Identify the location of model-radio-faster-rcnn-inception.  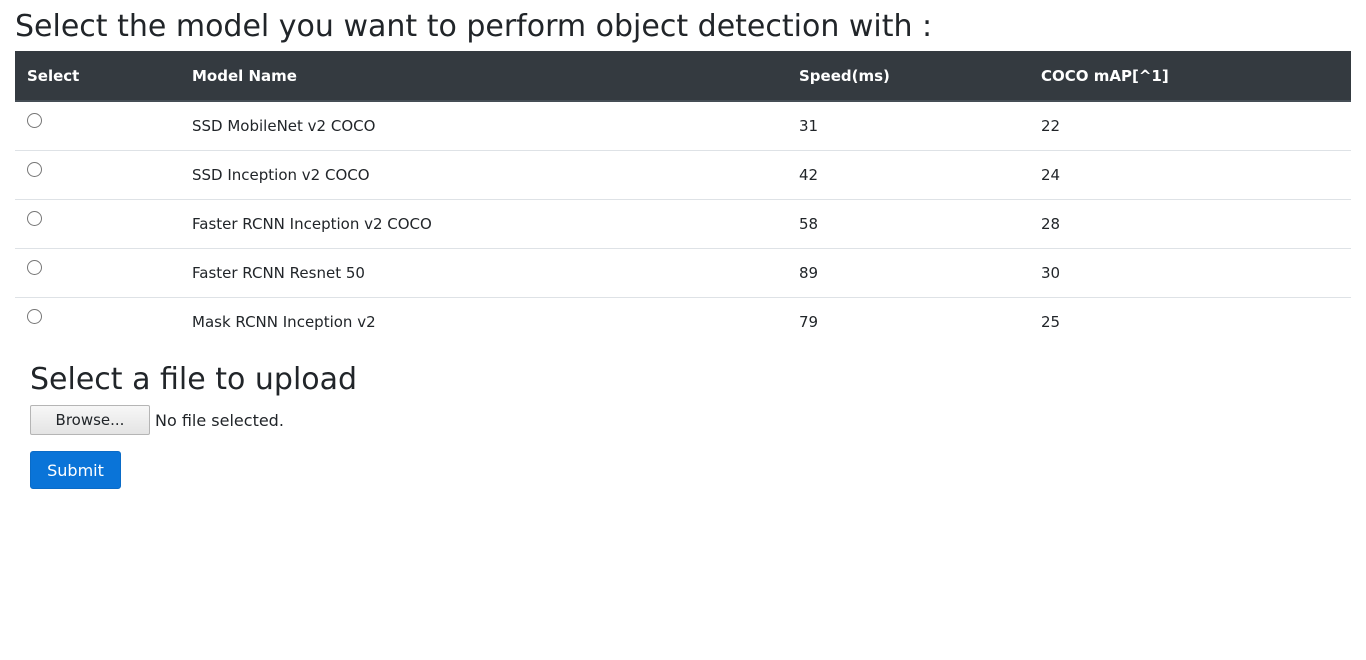
(34, 218).